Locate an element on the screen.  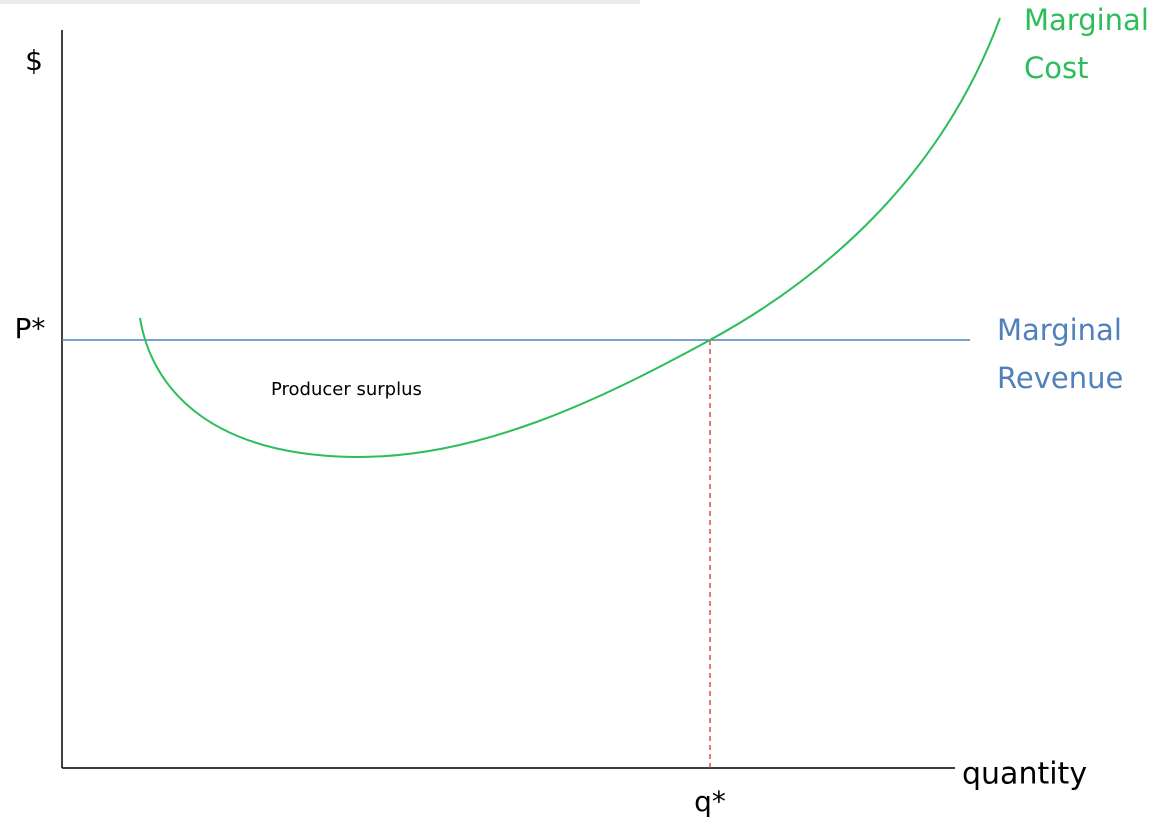
area-label: Producer surplus is located at coordinates (346, 389).